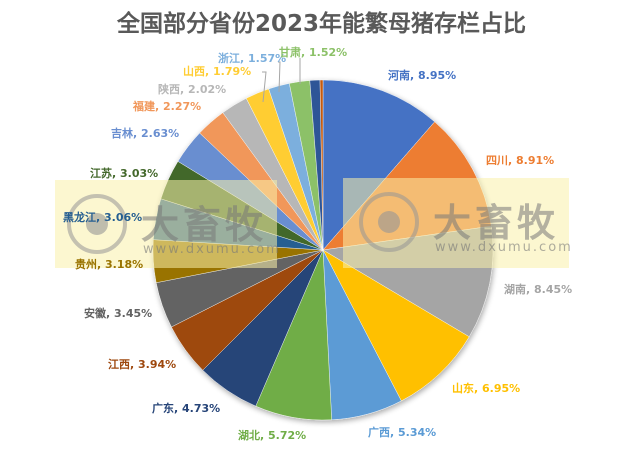  Describe the element at coordinates (486, 388) in the screenshot. I see `data-label-山东: 山东, 6.95%` at that location.